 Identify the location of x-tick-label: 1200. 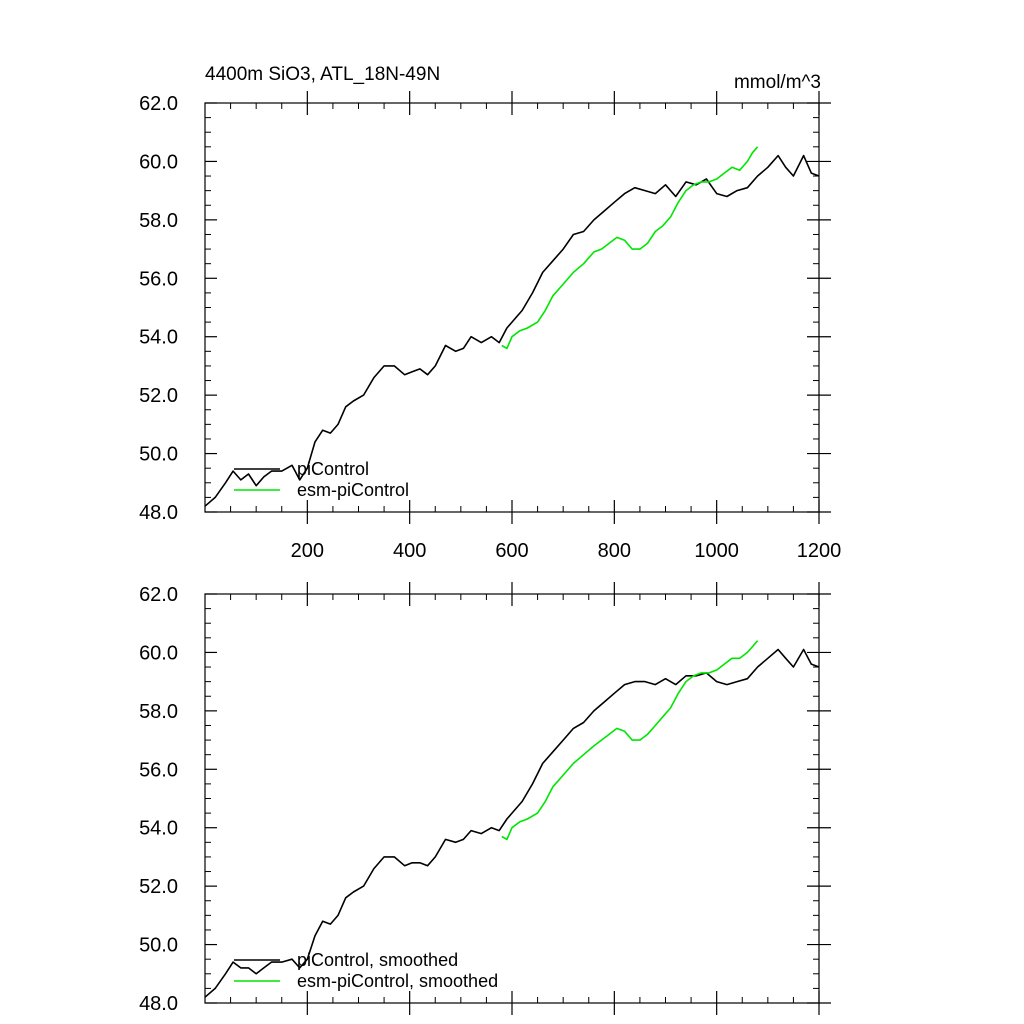
(819, 551).